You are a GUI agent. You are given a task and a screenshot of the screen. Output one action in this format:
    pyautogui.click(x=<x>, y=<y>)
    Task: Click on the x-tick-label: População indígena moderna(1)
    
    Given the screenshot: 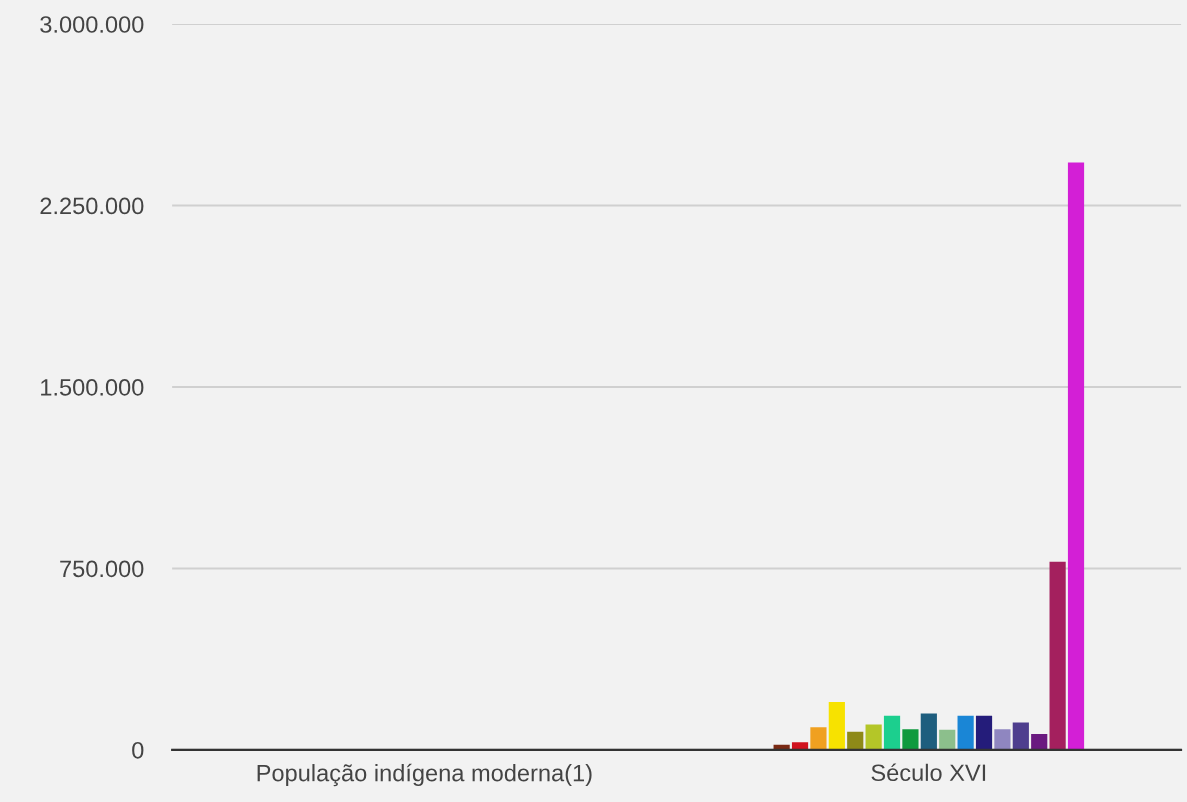 What is the action you would take?
    pyautogui.click(x=424, y=775)
    